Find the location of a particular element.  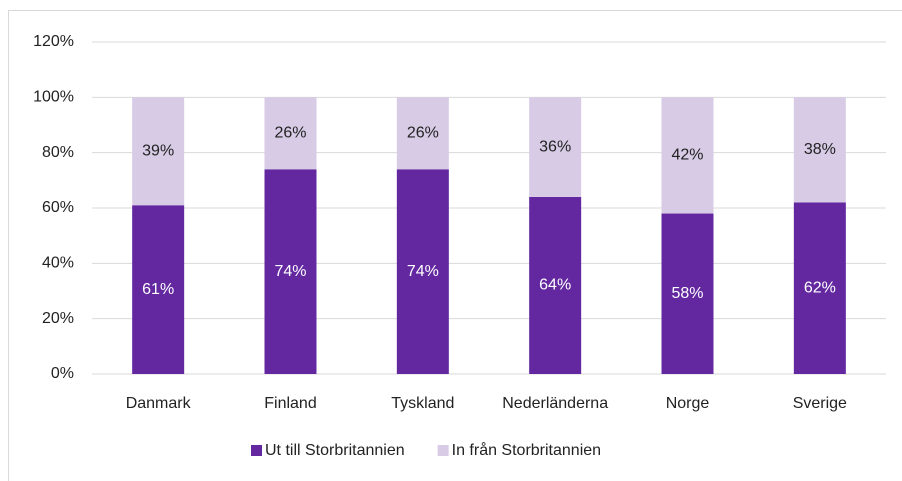

data-label: 38% is located at coordinates (820, 149).